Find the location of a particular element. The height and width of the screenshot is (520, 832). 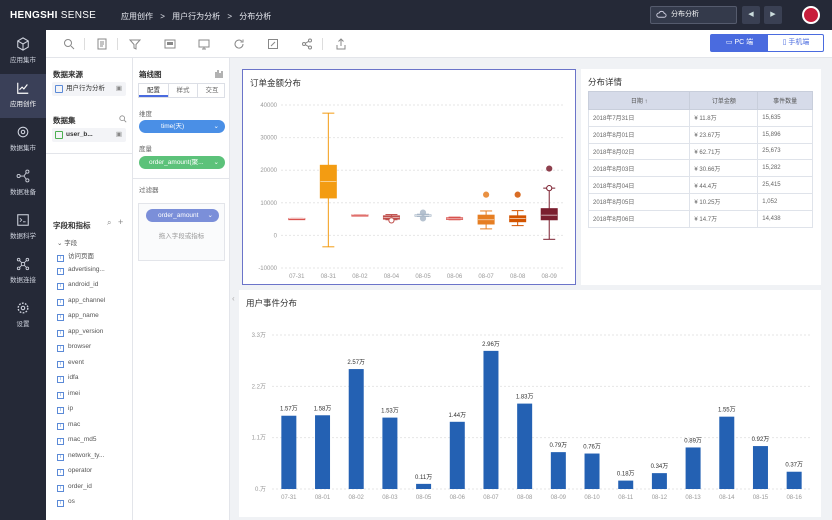

dashboard-switcher: 分布分析 is located at coordinates (693, 15).